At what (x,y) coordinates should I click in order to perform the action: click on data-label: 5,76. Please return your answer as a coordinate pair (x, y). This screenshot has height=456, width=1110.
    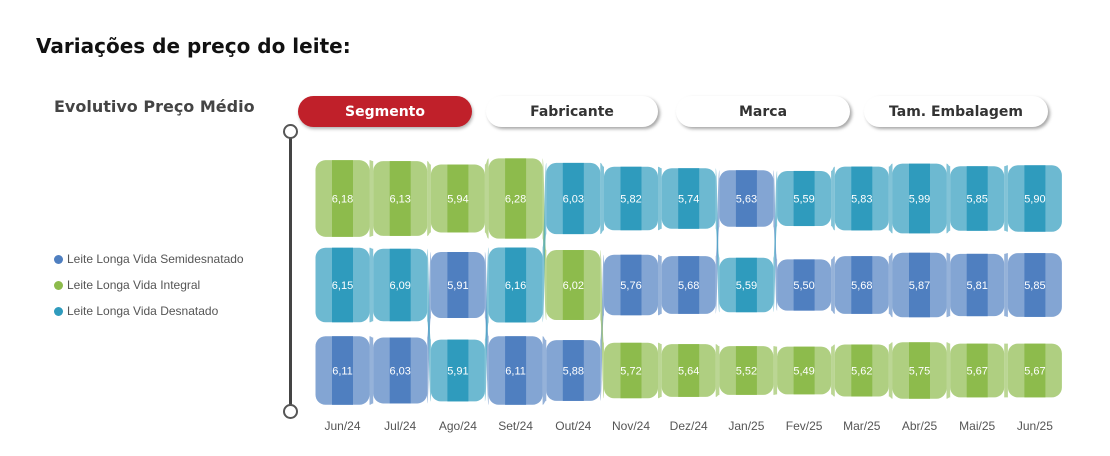
    Looking at the image, I should click on (630, 286).